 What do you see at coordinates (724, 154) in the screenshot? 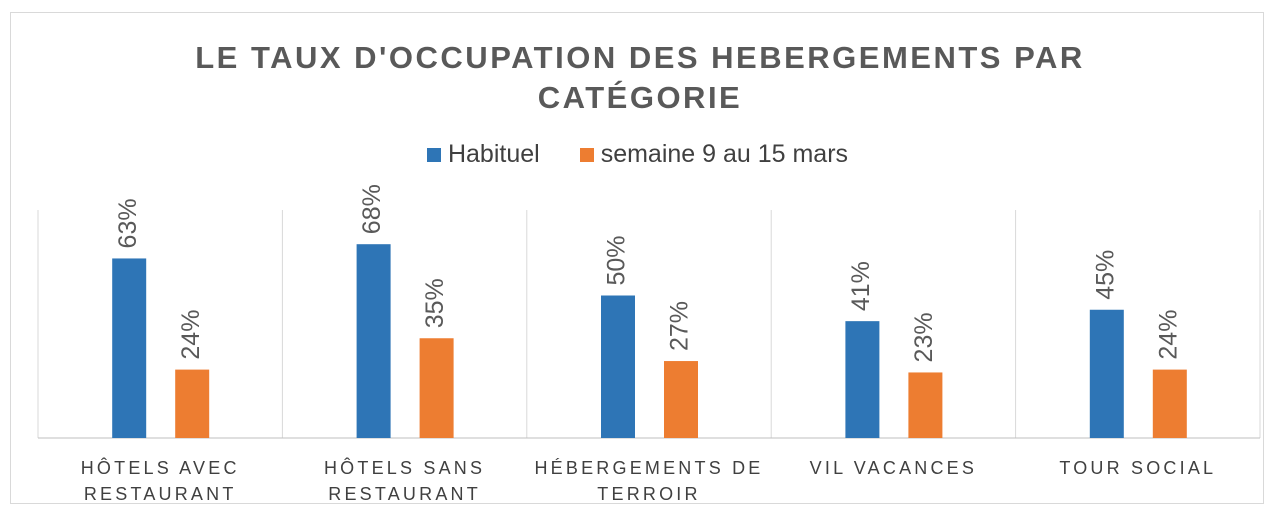
I see `legend-label: semaine 9 au 15 mars` at bounding box center [724, 154].